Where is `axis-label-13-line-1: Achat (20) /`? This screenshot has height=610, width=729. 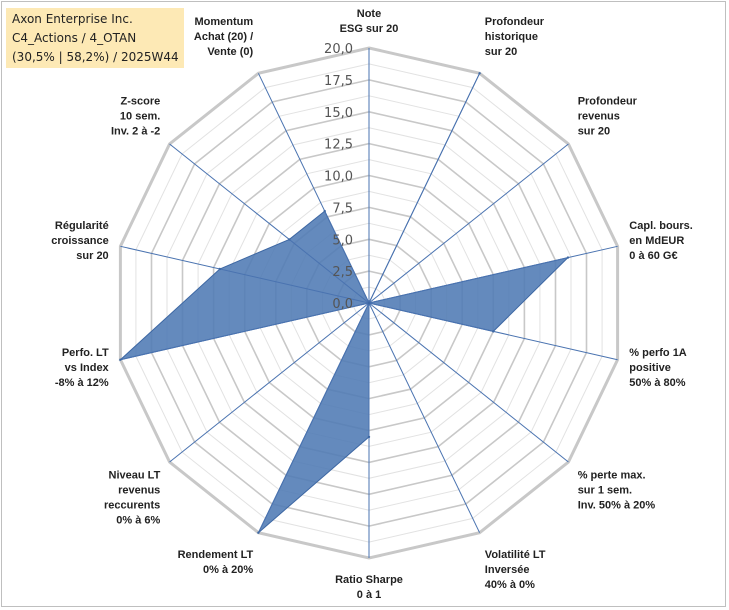 axis-label-13-line-1: Achat (20) / is located at coordinates (223, 37).